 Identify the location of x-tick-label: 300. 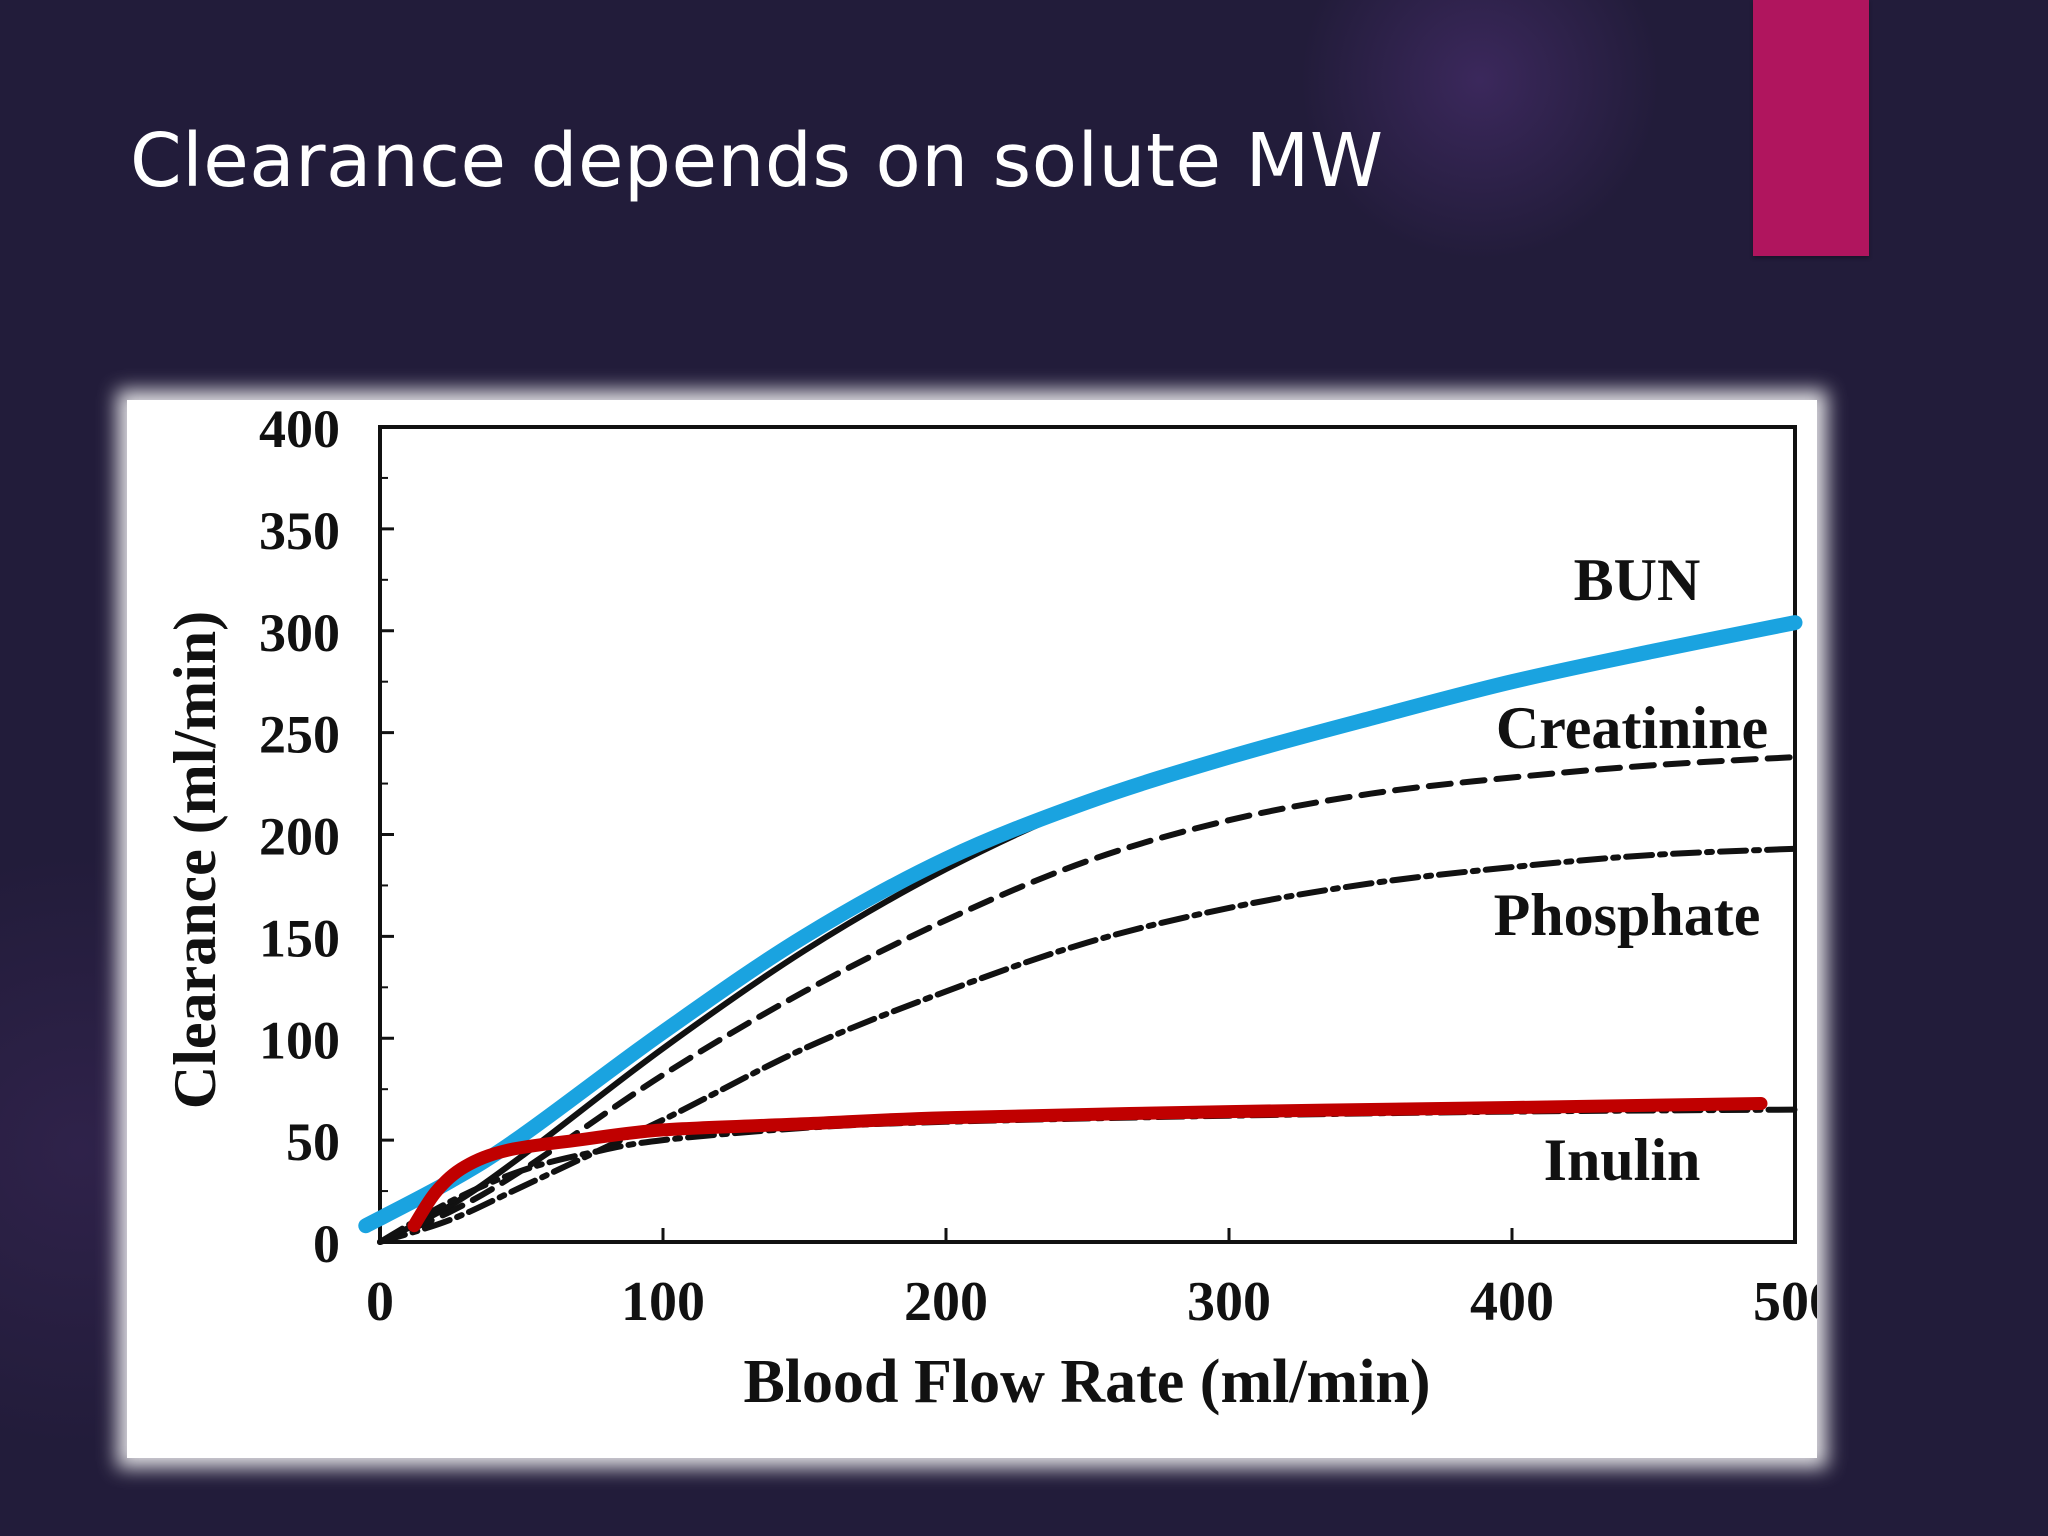
(1229, 1302).